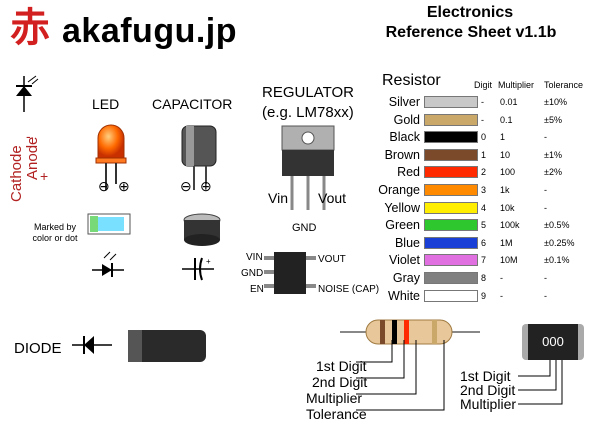 Image resolution: width=598 pixels, height=428 pixels. Describe the element at coordinates (16, 173) in the screenshot. I see `cathode-label: Cathode` at that location.